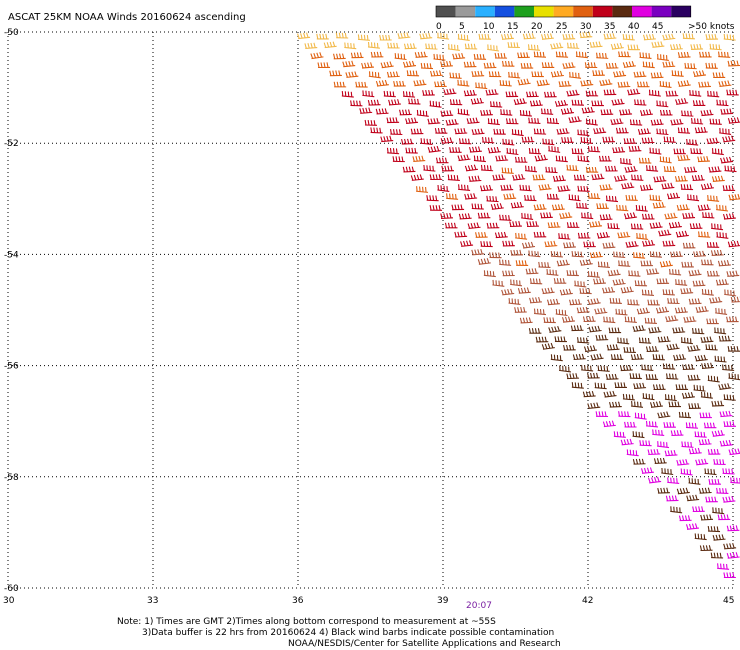 This screenshot has width=740, height=650. I want to click on legend-tick-label: 20, so click(537, 27).